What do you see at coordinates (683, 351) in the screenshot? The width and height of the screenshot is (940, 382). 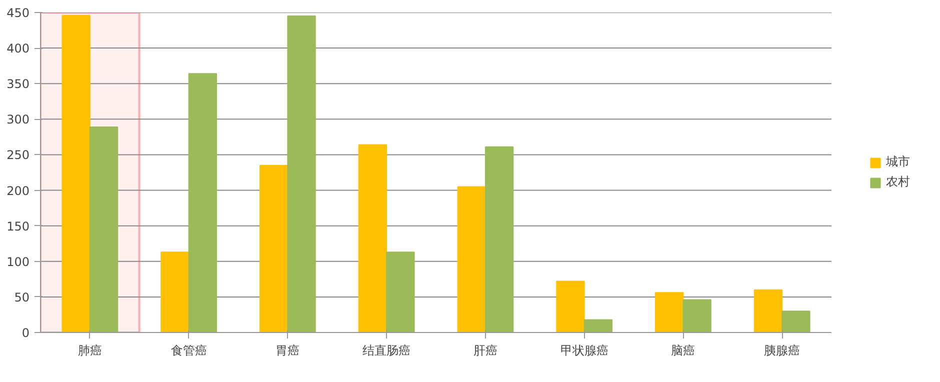 I see `x-tick-label: 脑癌` at bounding box center [683, 351].